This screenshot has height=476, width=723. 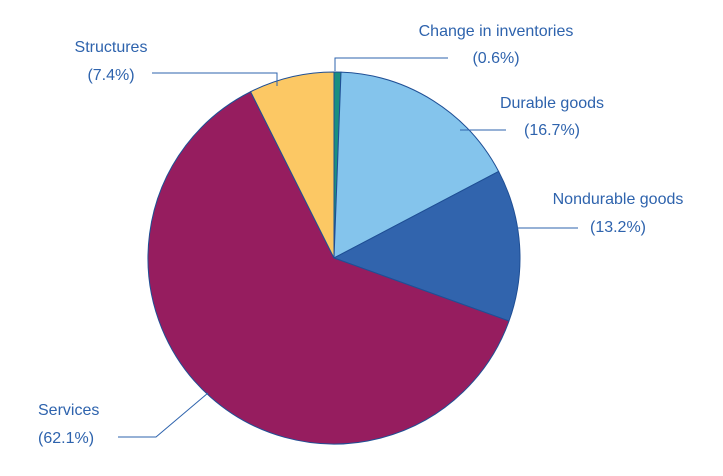 I want to click on slice-percent-nondurable-goods: (13.2%), so click(x=618, y=227).